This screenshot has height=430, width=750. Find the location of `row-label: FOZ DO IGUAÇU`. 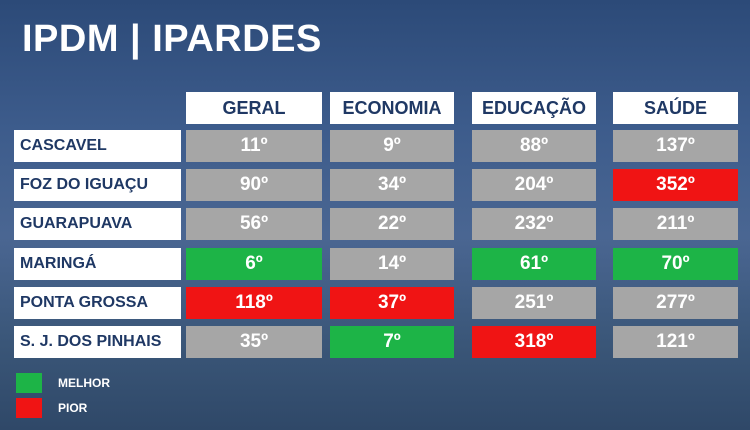

row-label: FOZ DO IGUAÇU is located at coordinates (97, 185).